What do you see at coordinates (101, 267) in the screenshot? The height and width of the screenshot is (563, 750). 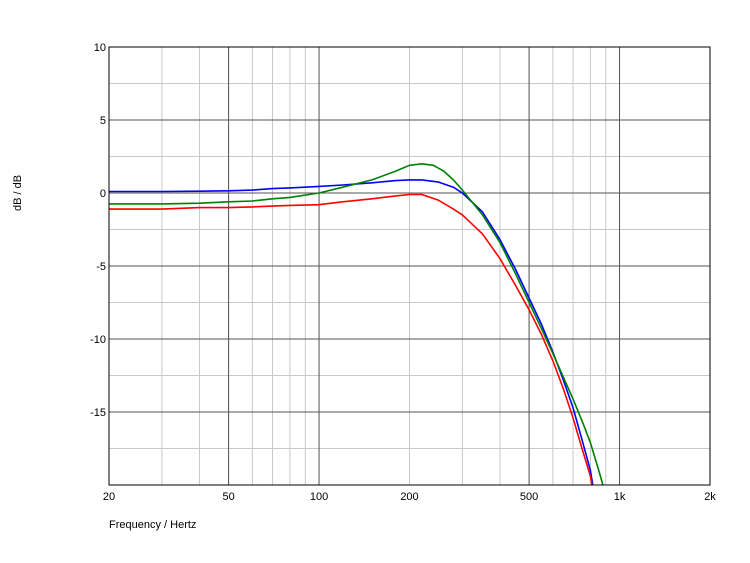 I see `y-tick-label: -5` at bounding box center [101, 267].